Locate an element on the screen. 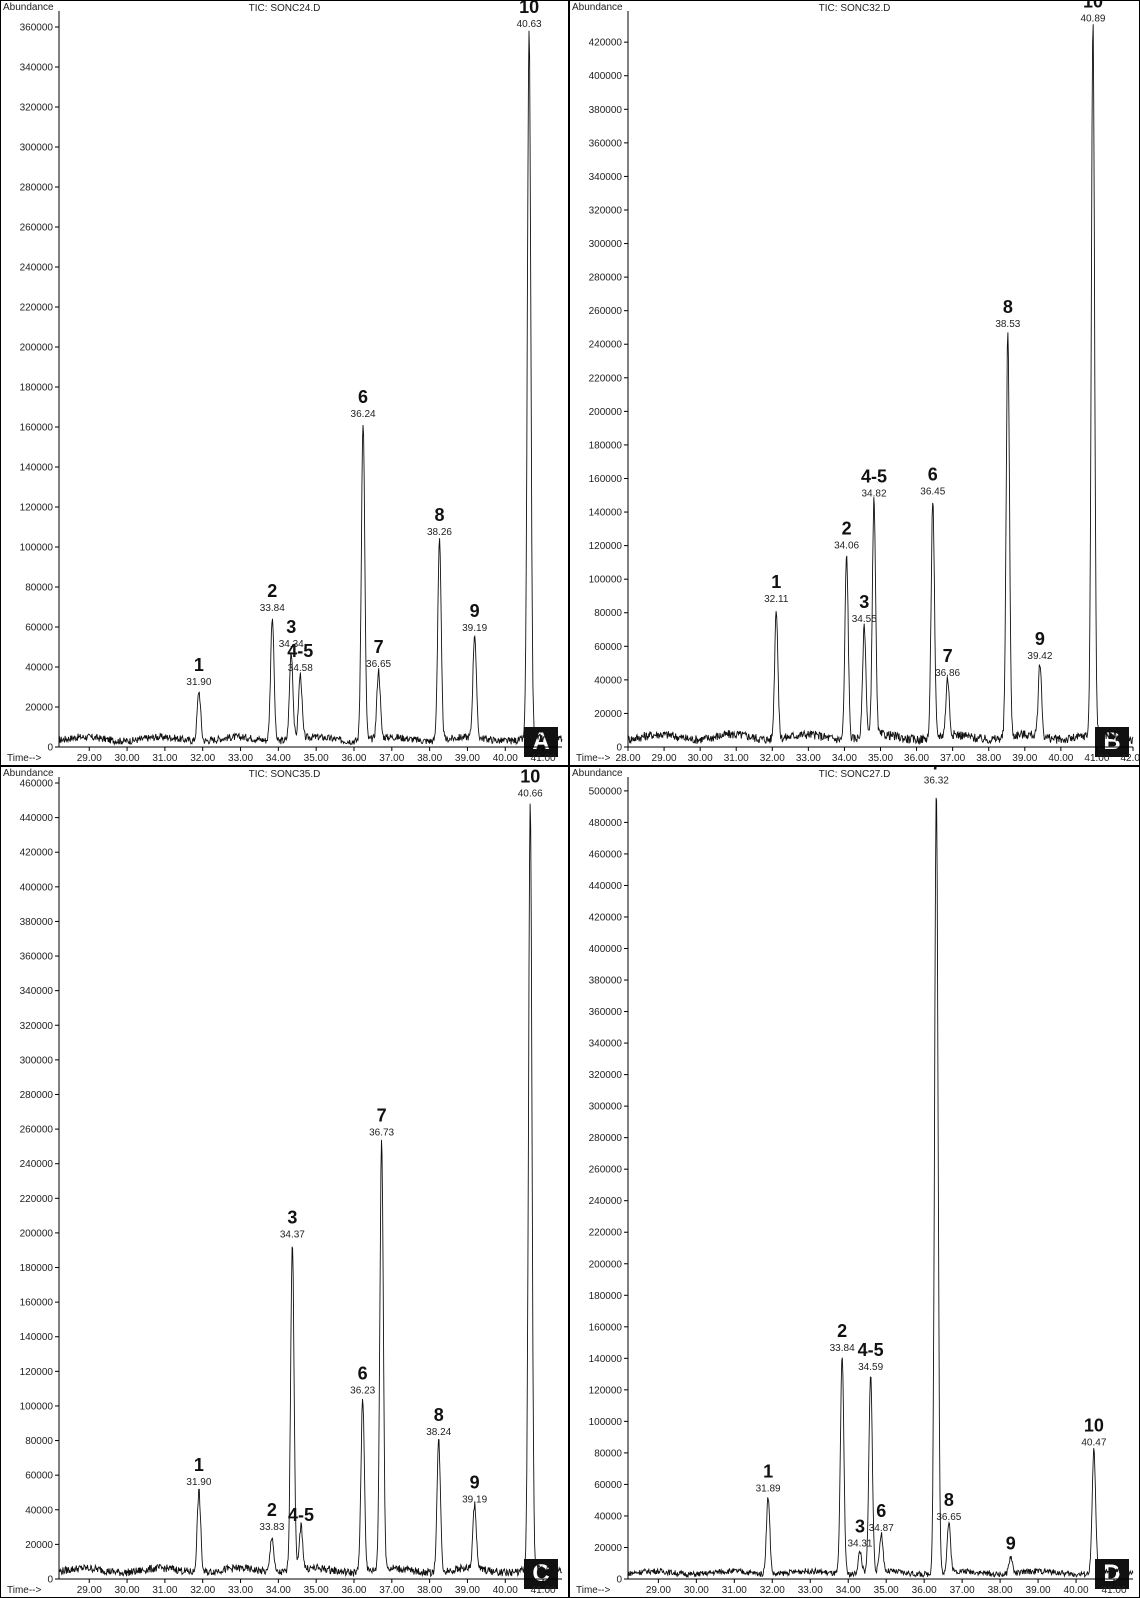 The height and width of the screenshot is (1598, 1140). peak-retention-time-label: 31.89 is located at coordinates (768, 1488).